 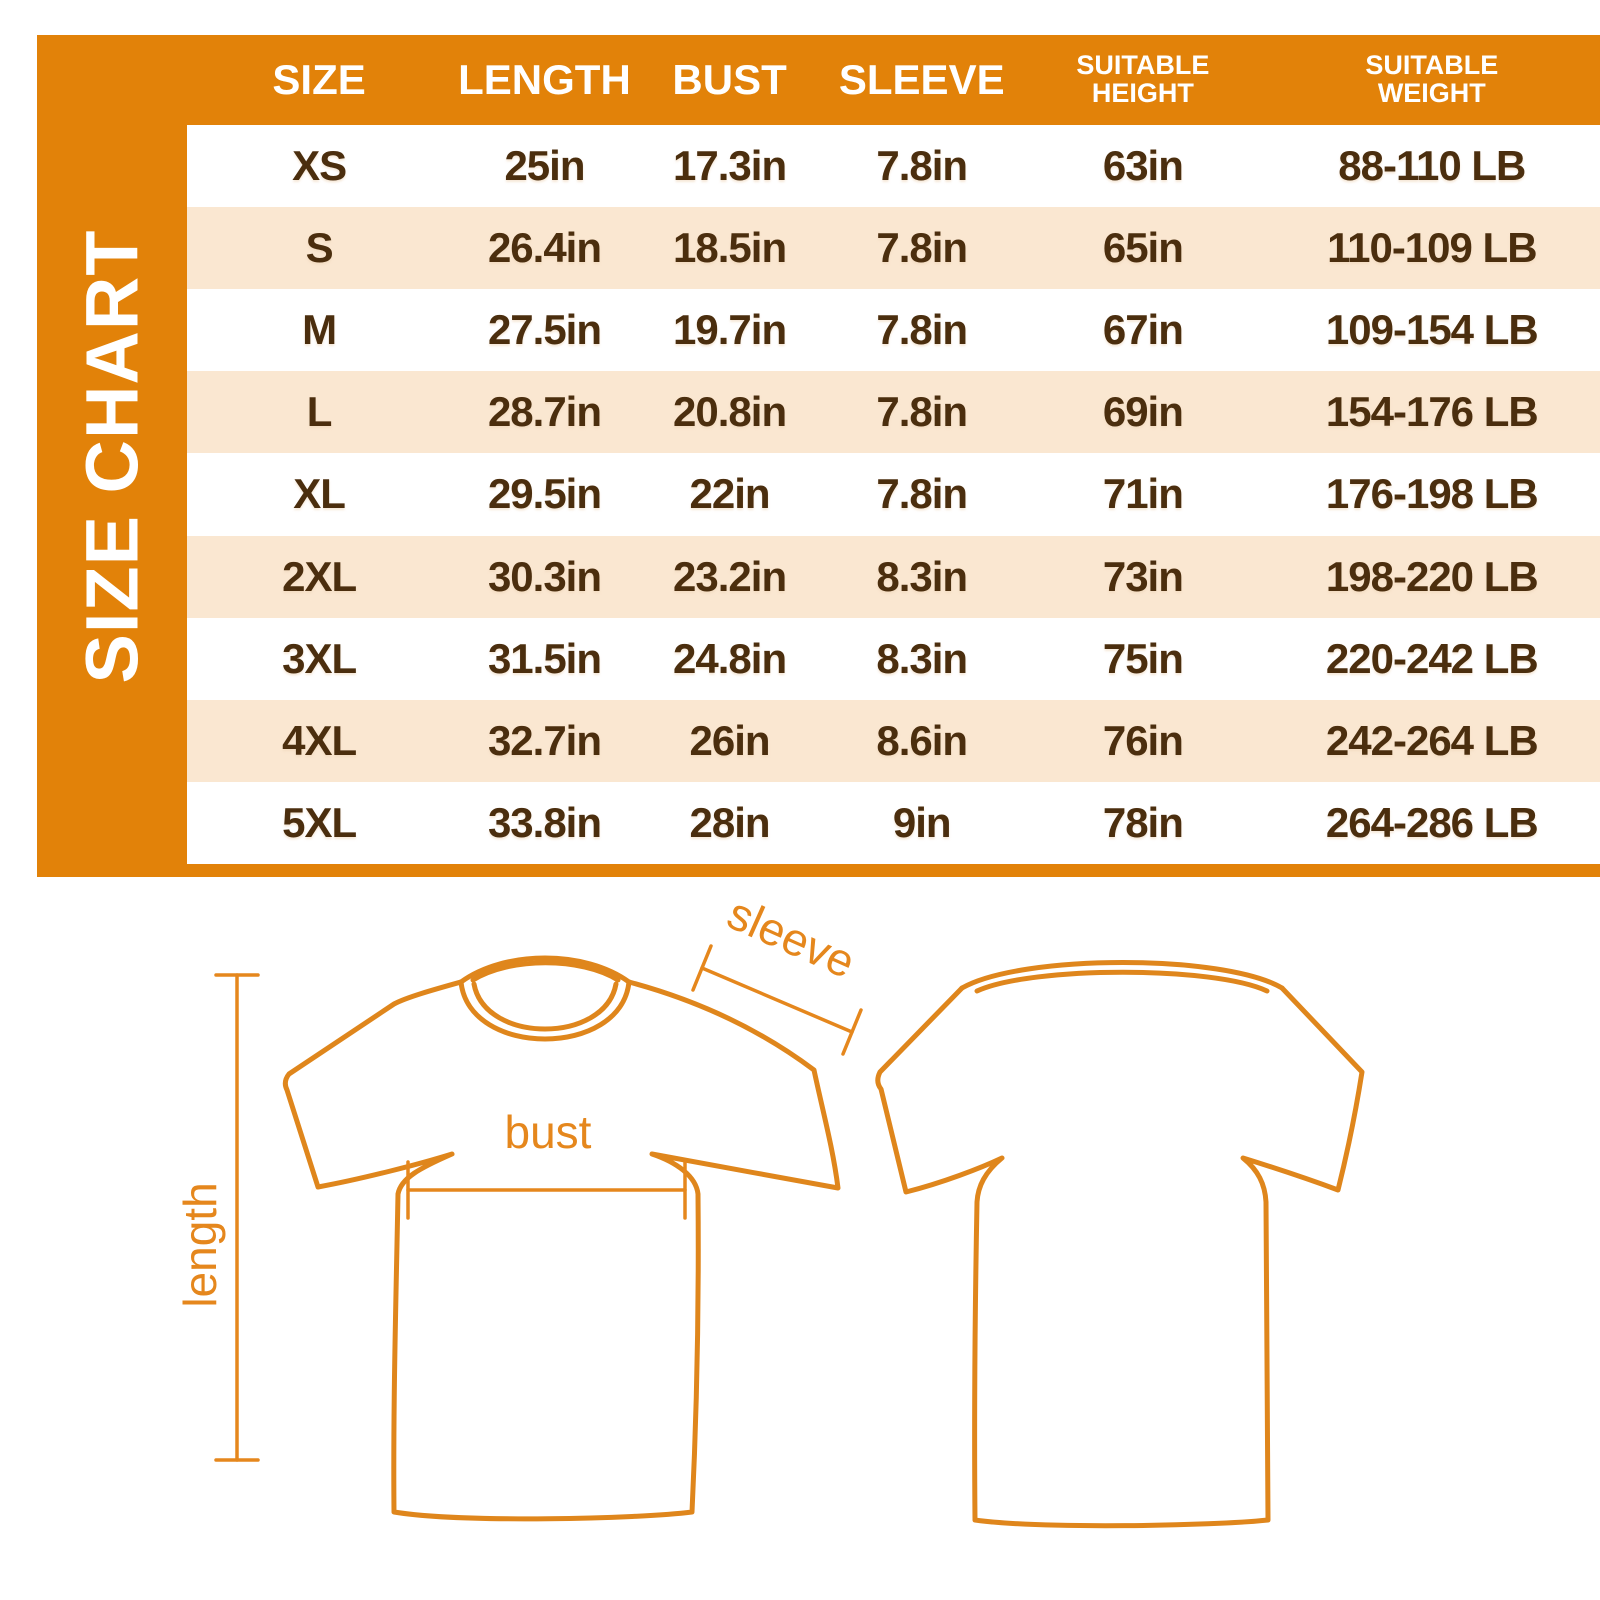 I want to click on cell-height: 75in, so click(x=1143, y=658).